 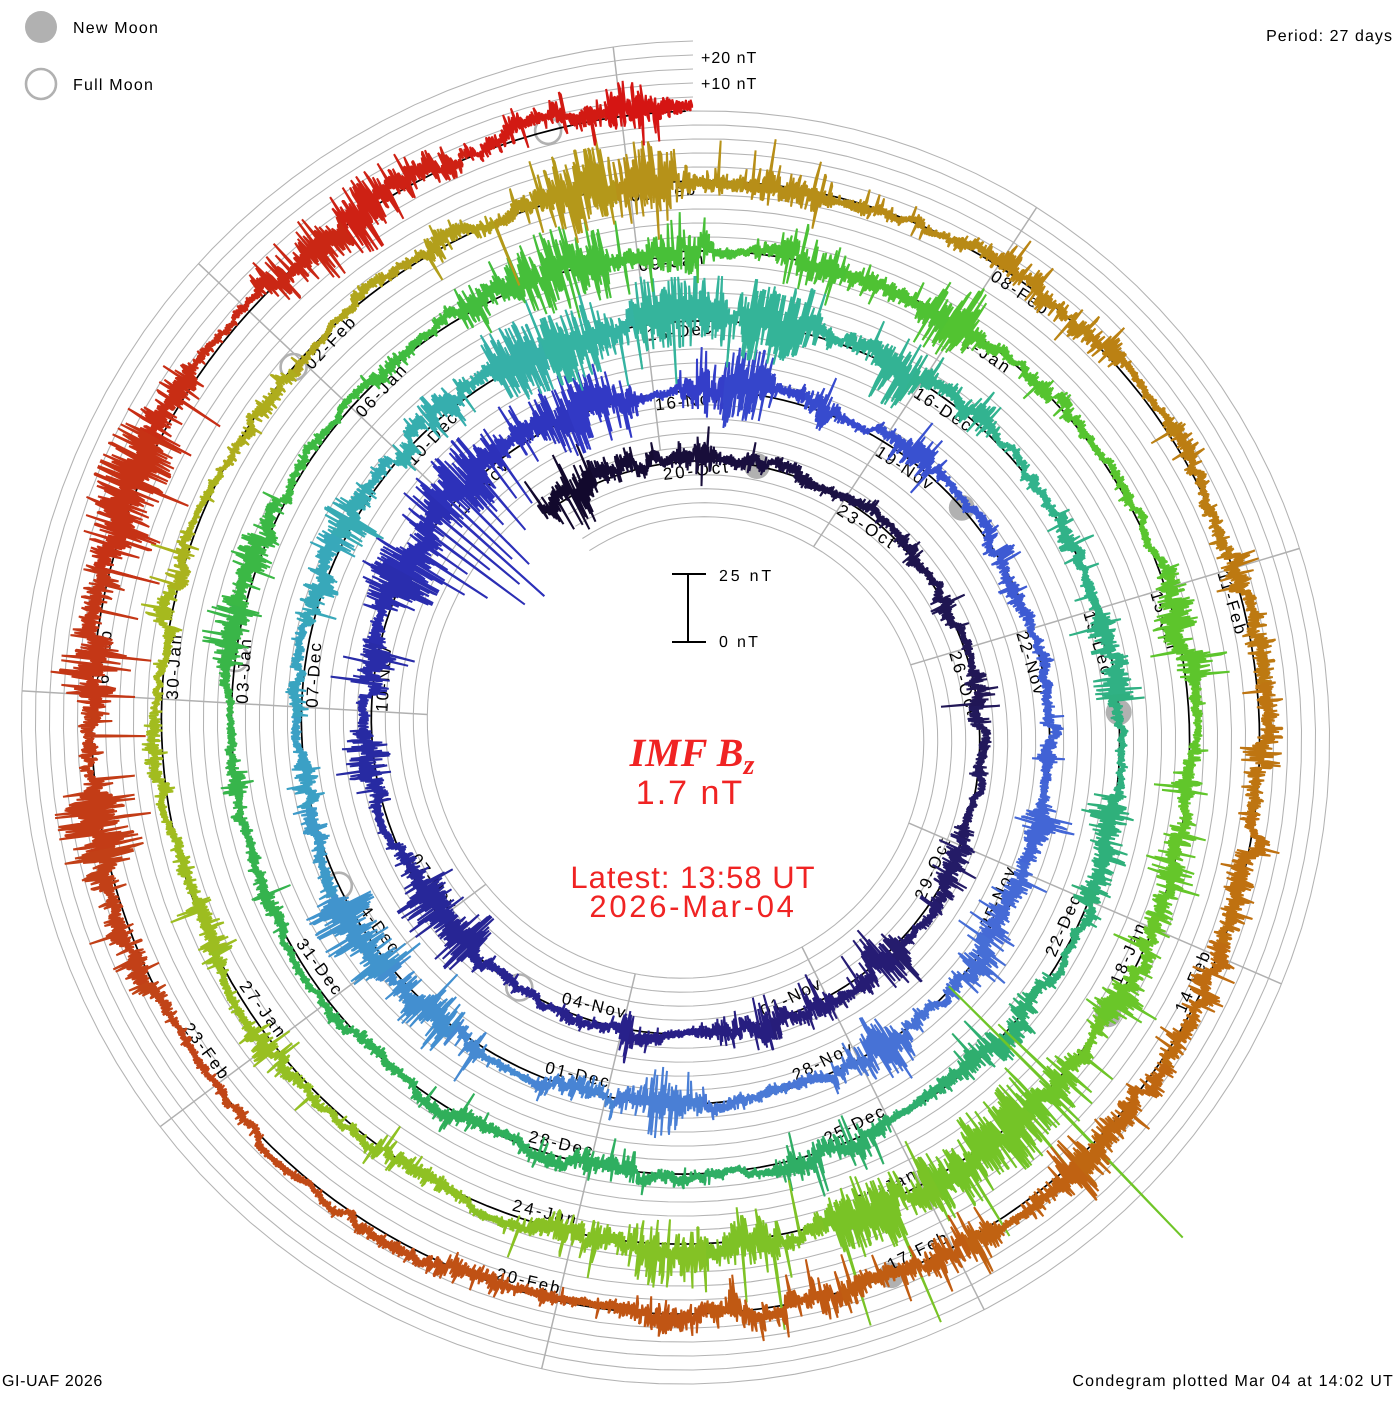 What do you see at coordinates (746, 576) in the screenshot?
I see `svg-text: 25 nT` at bounding box center [746, 576].